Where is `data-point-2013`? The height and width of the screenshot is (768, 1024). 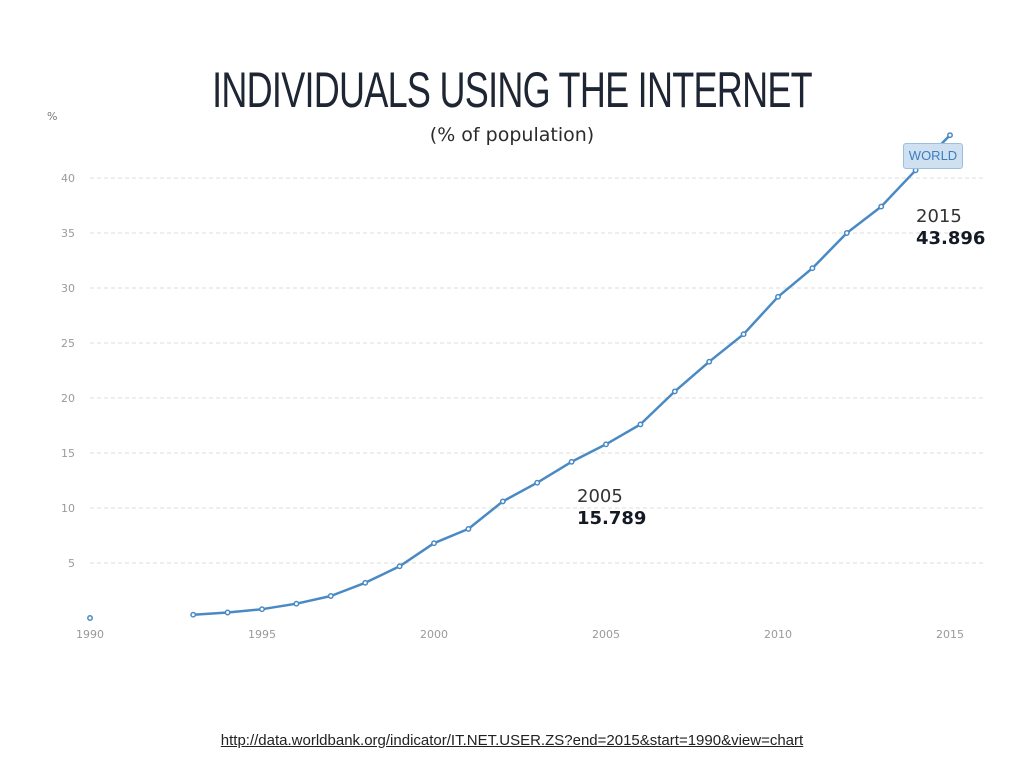 data-point-2013 is located at coordinates (881, 206).